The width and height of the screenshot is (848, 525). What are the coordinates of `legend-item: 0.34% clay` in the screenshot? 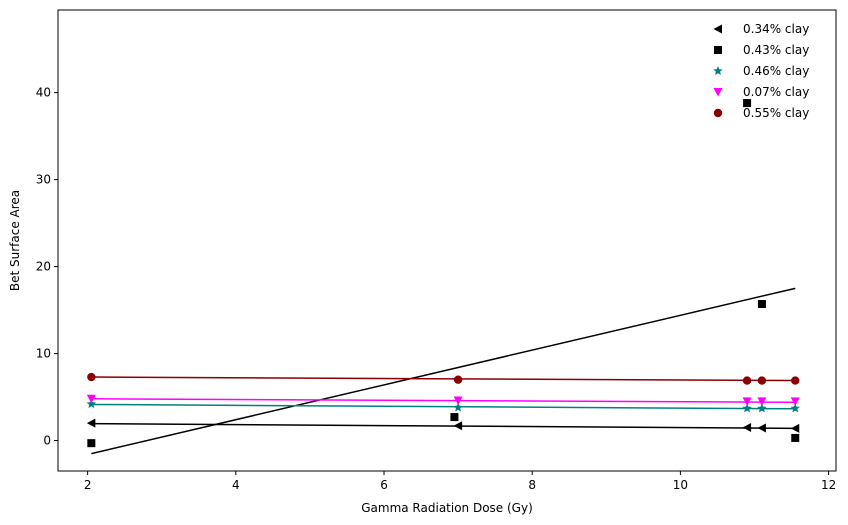 It's located at (761, 29).